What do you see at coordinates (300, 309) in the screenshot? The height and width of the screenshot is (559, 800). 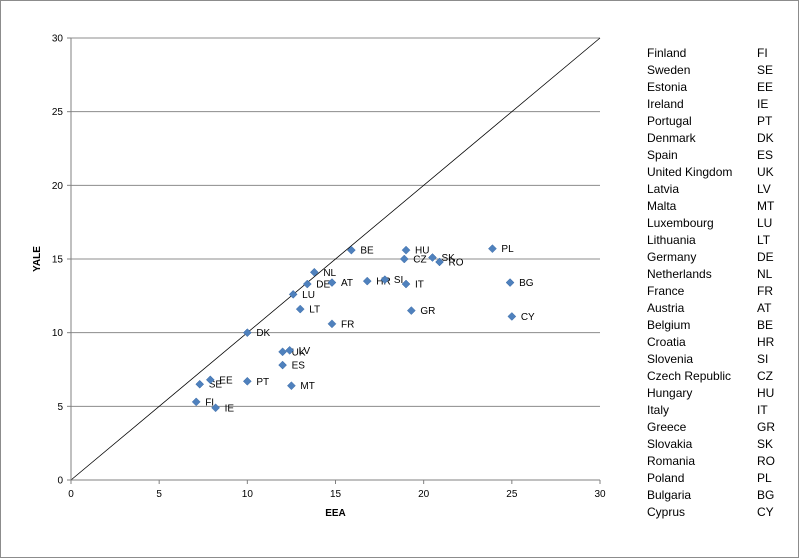 I see `data-point-lt` at bounding box center [300, 309].